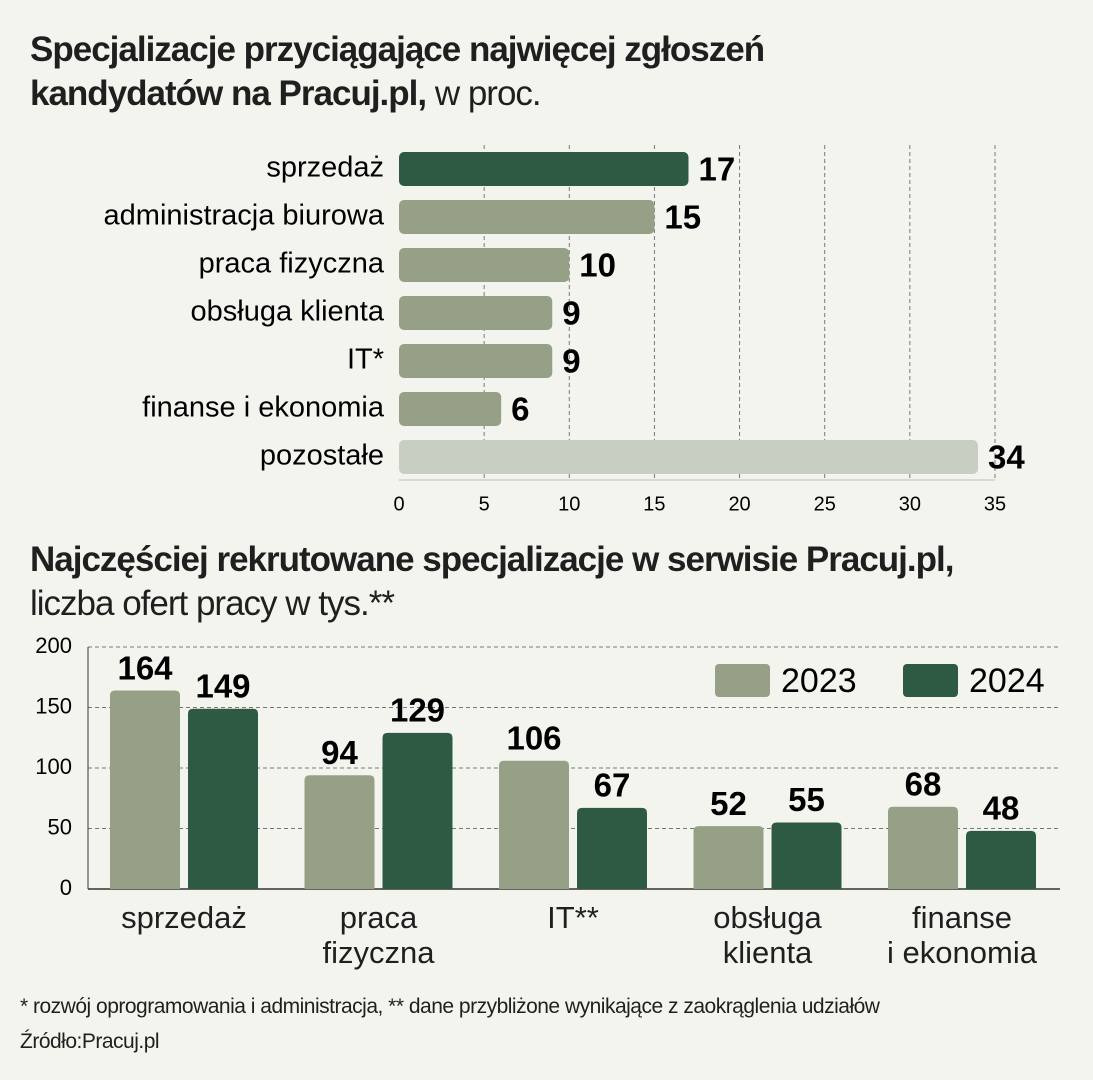 The height and width of the screenshot is (1080, 1093). What do you see at coordinates (222, 685) in the screenshot?
I see `value-label: 149` at bounding box center [222, 685].